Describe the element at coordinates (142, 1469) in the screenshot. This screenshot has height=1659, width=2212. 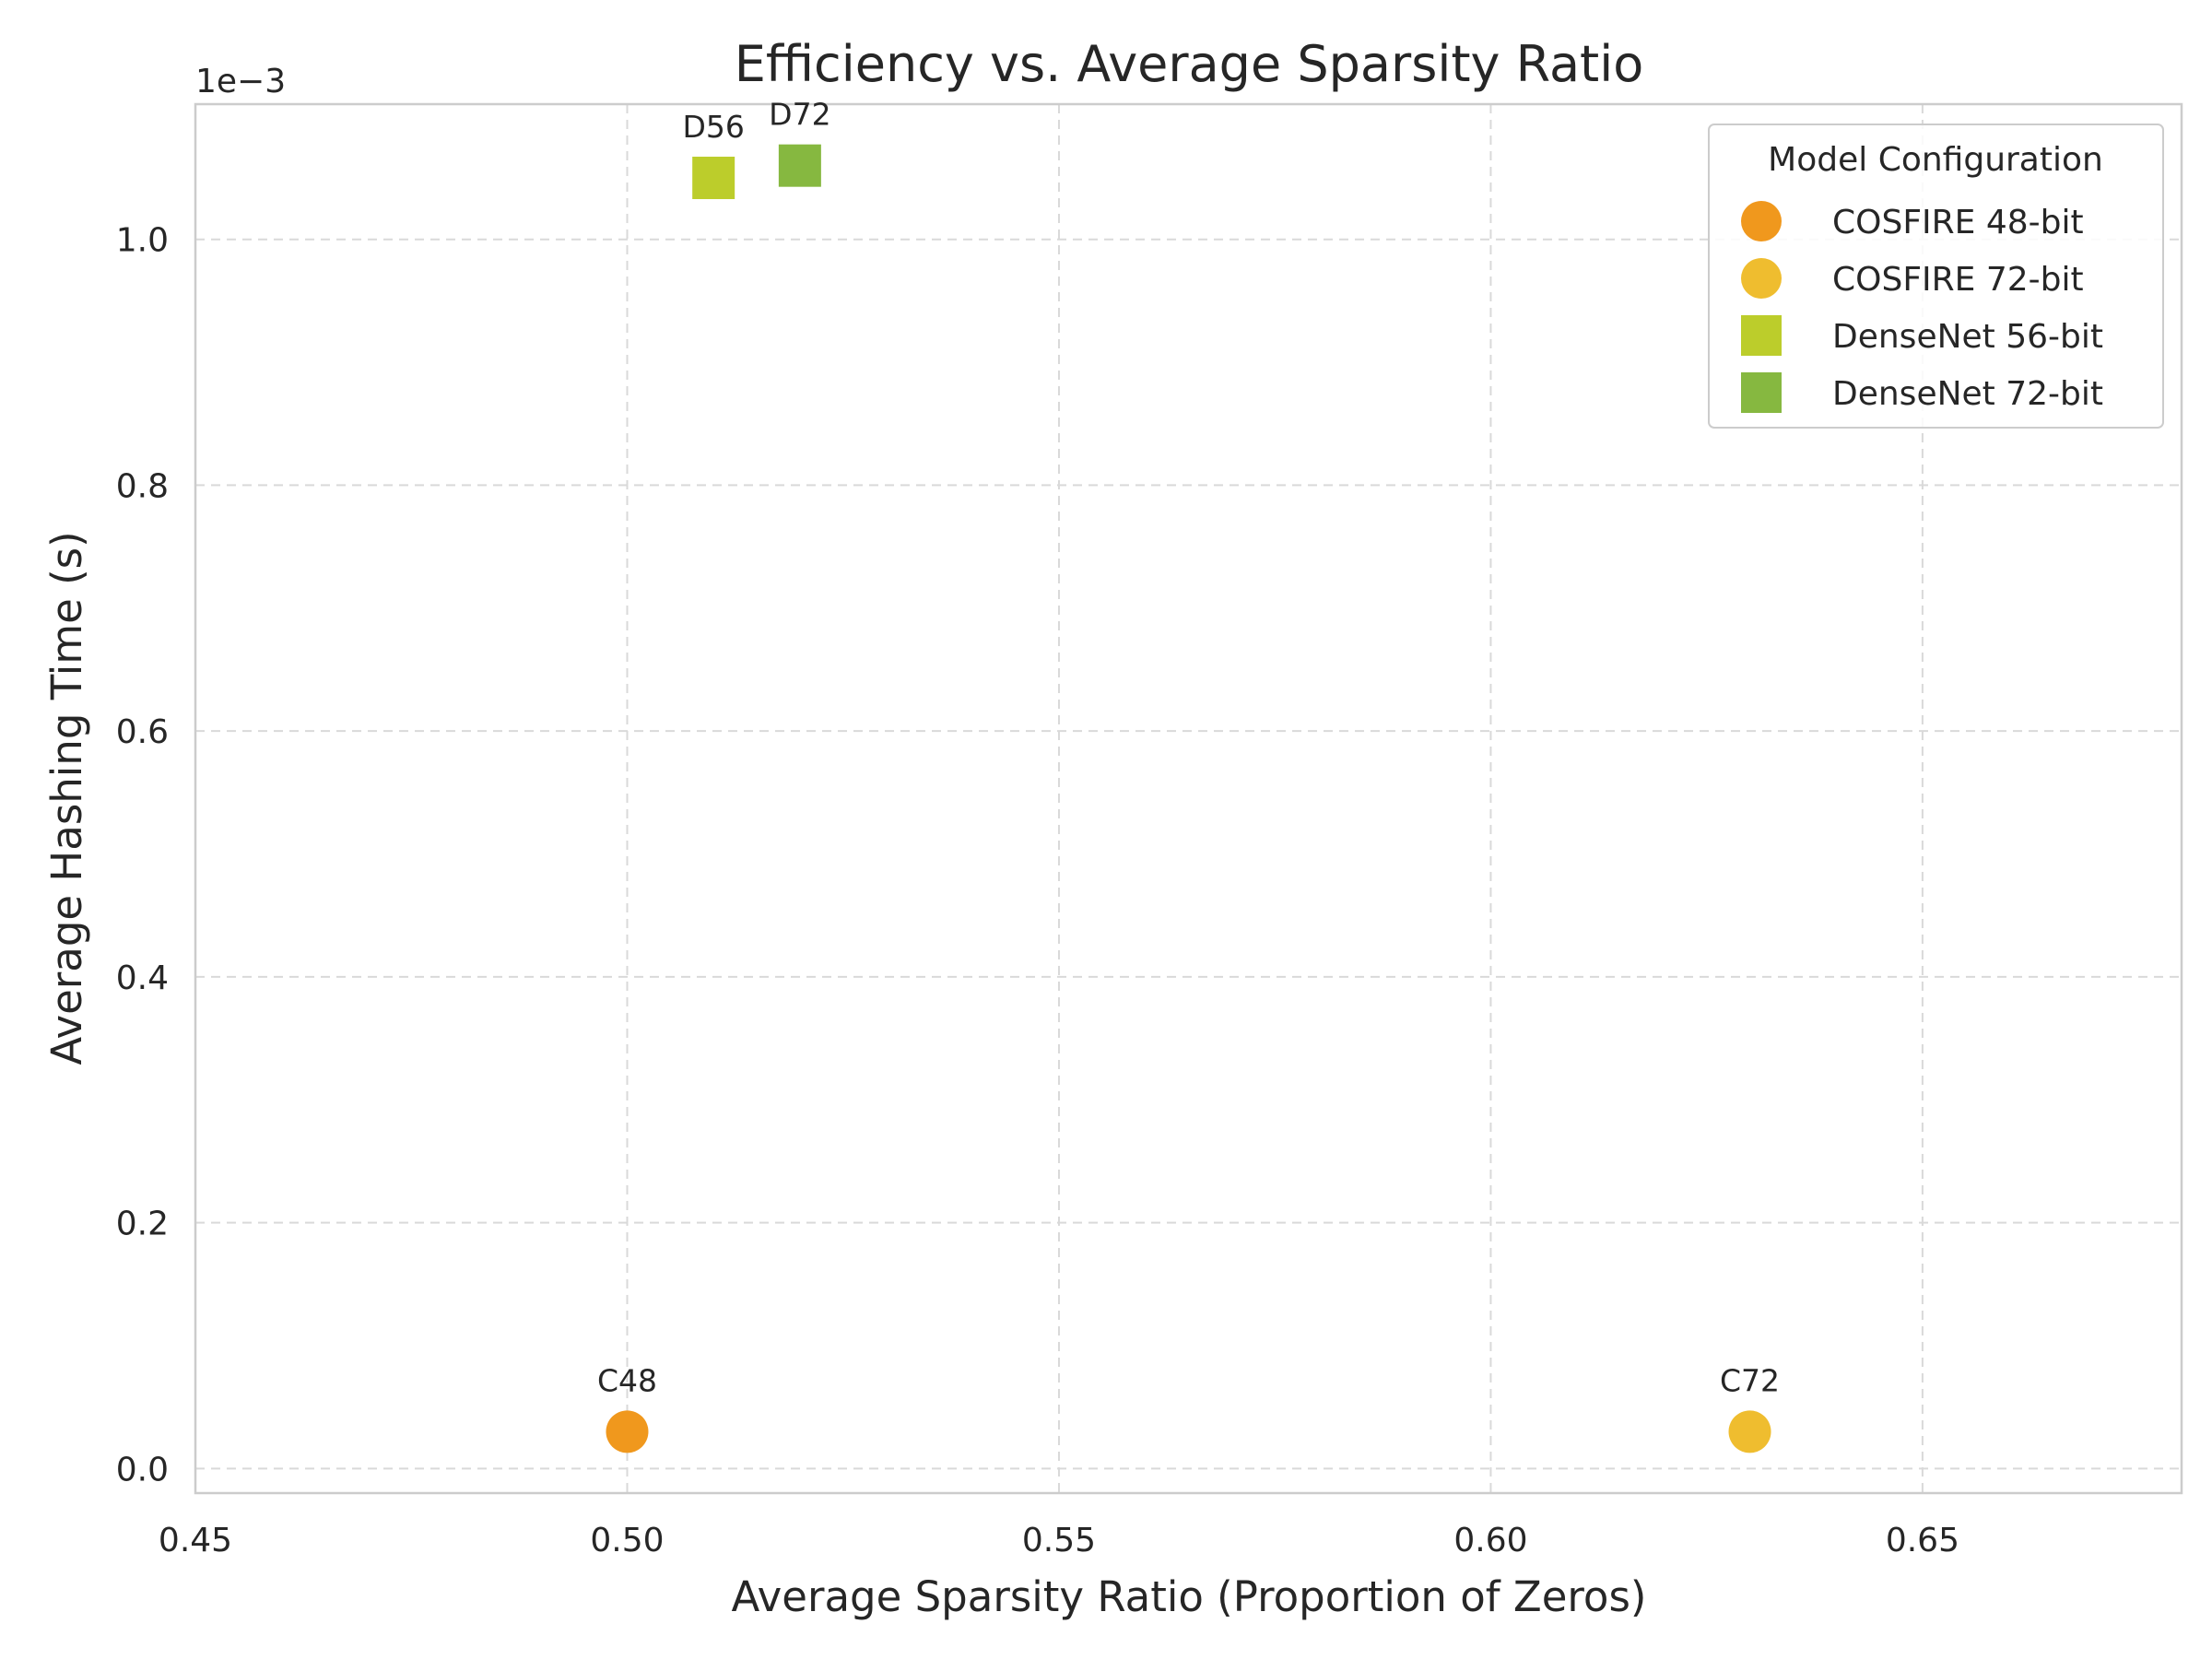
I see `y-tick-label: 0.0` at that location.